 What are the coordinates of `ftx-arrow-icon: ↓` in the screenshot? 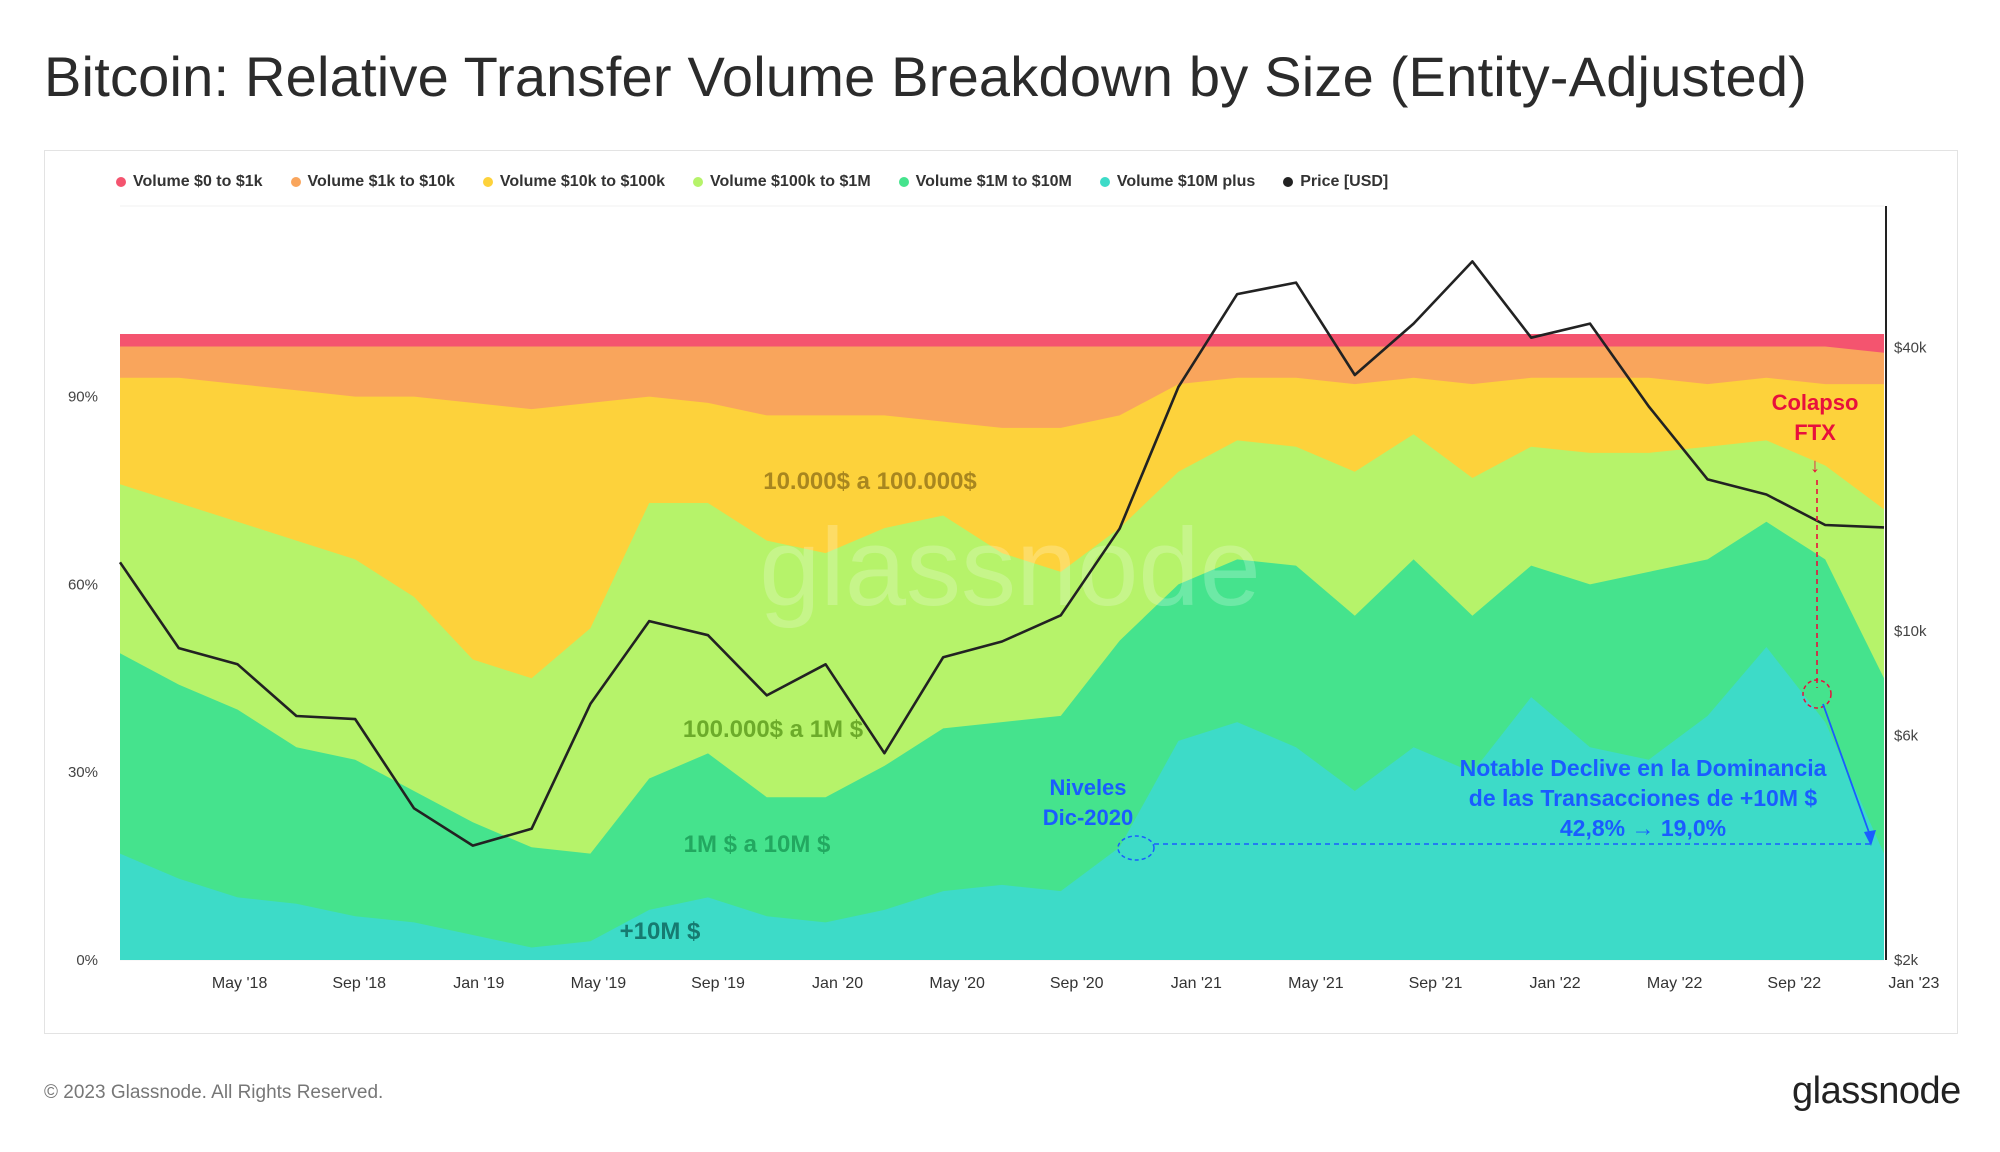 It's located at (1815, 466).